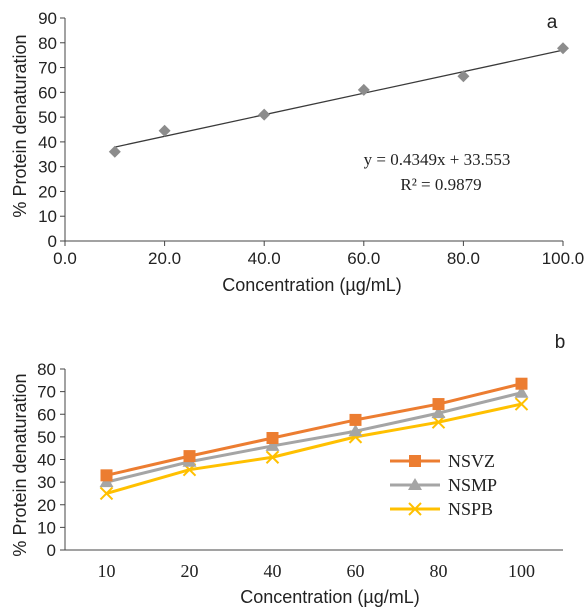  Describe the element at coordinates (47, 216) in the screenshot. I see `chart-a-y-tick-label: 10` at that location.